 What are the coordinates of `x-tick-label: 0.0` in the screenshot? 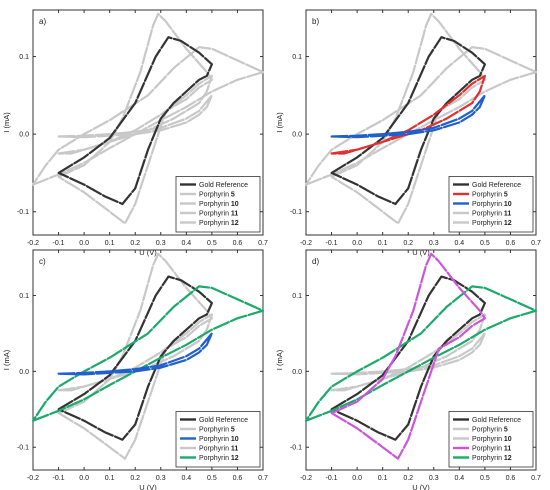 It's located at (84, 478).